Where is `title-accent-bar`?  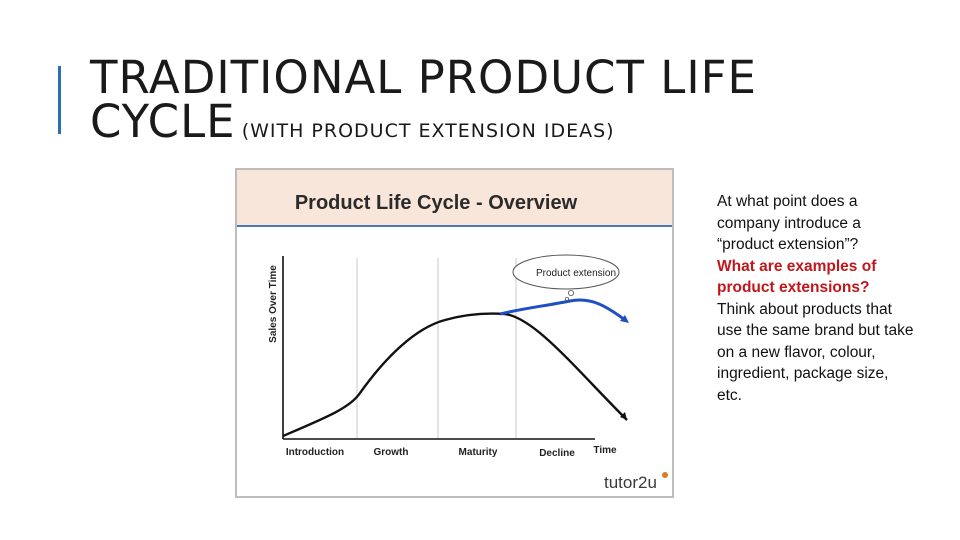 title-accent-bar is located at coordinates (59, 100).